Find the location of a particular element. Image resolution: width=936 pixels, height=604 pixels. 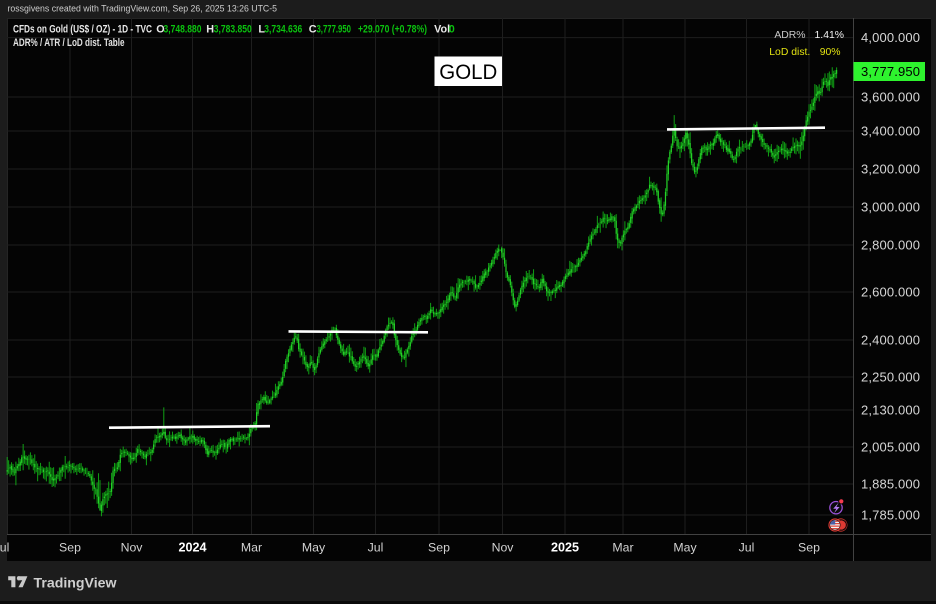

svg-text: 2,400.000 is located at coordinates (890, 340).